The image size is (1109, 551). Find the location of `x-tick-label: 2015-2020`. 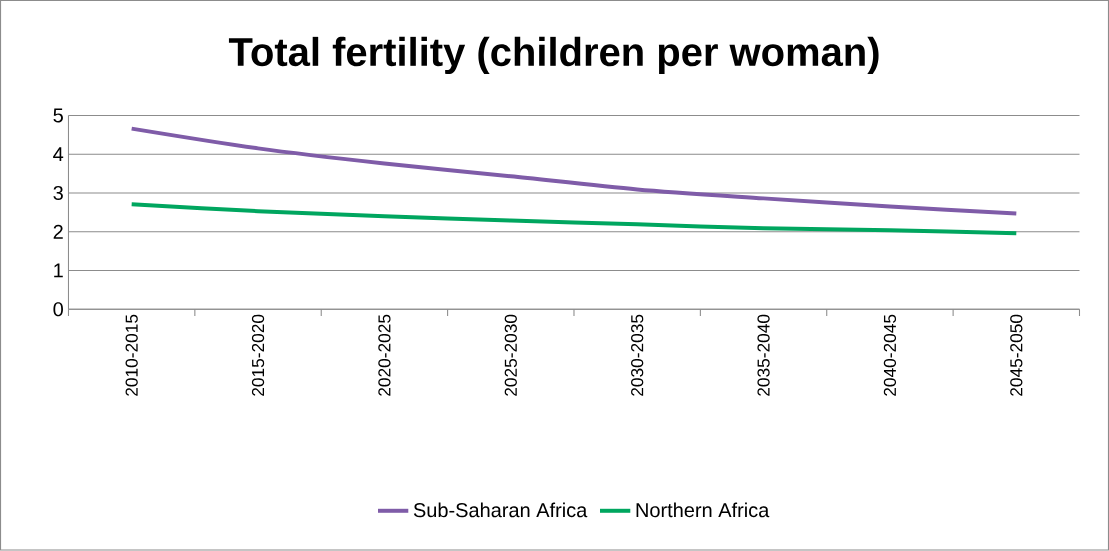

x-tick-label: 2015-2020 is located at coordinates (258, 355).